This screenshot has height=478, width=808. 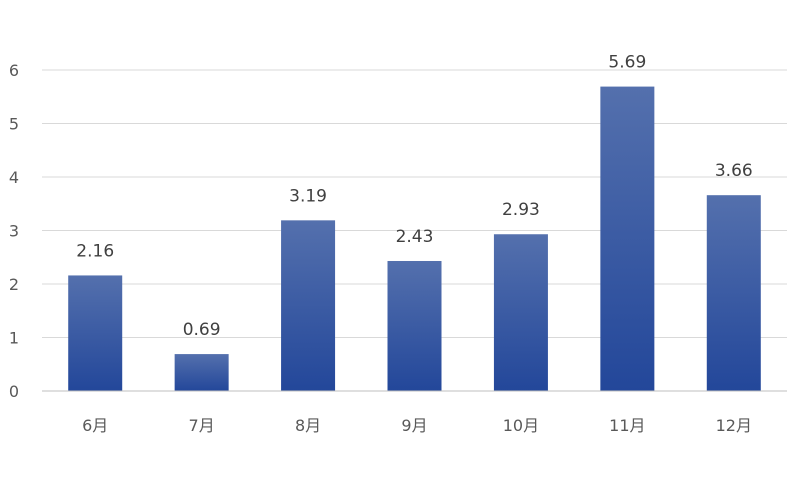 I want to click on data-label: 5.69, so click(x=627, y=63).